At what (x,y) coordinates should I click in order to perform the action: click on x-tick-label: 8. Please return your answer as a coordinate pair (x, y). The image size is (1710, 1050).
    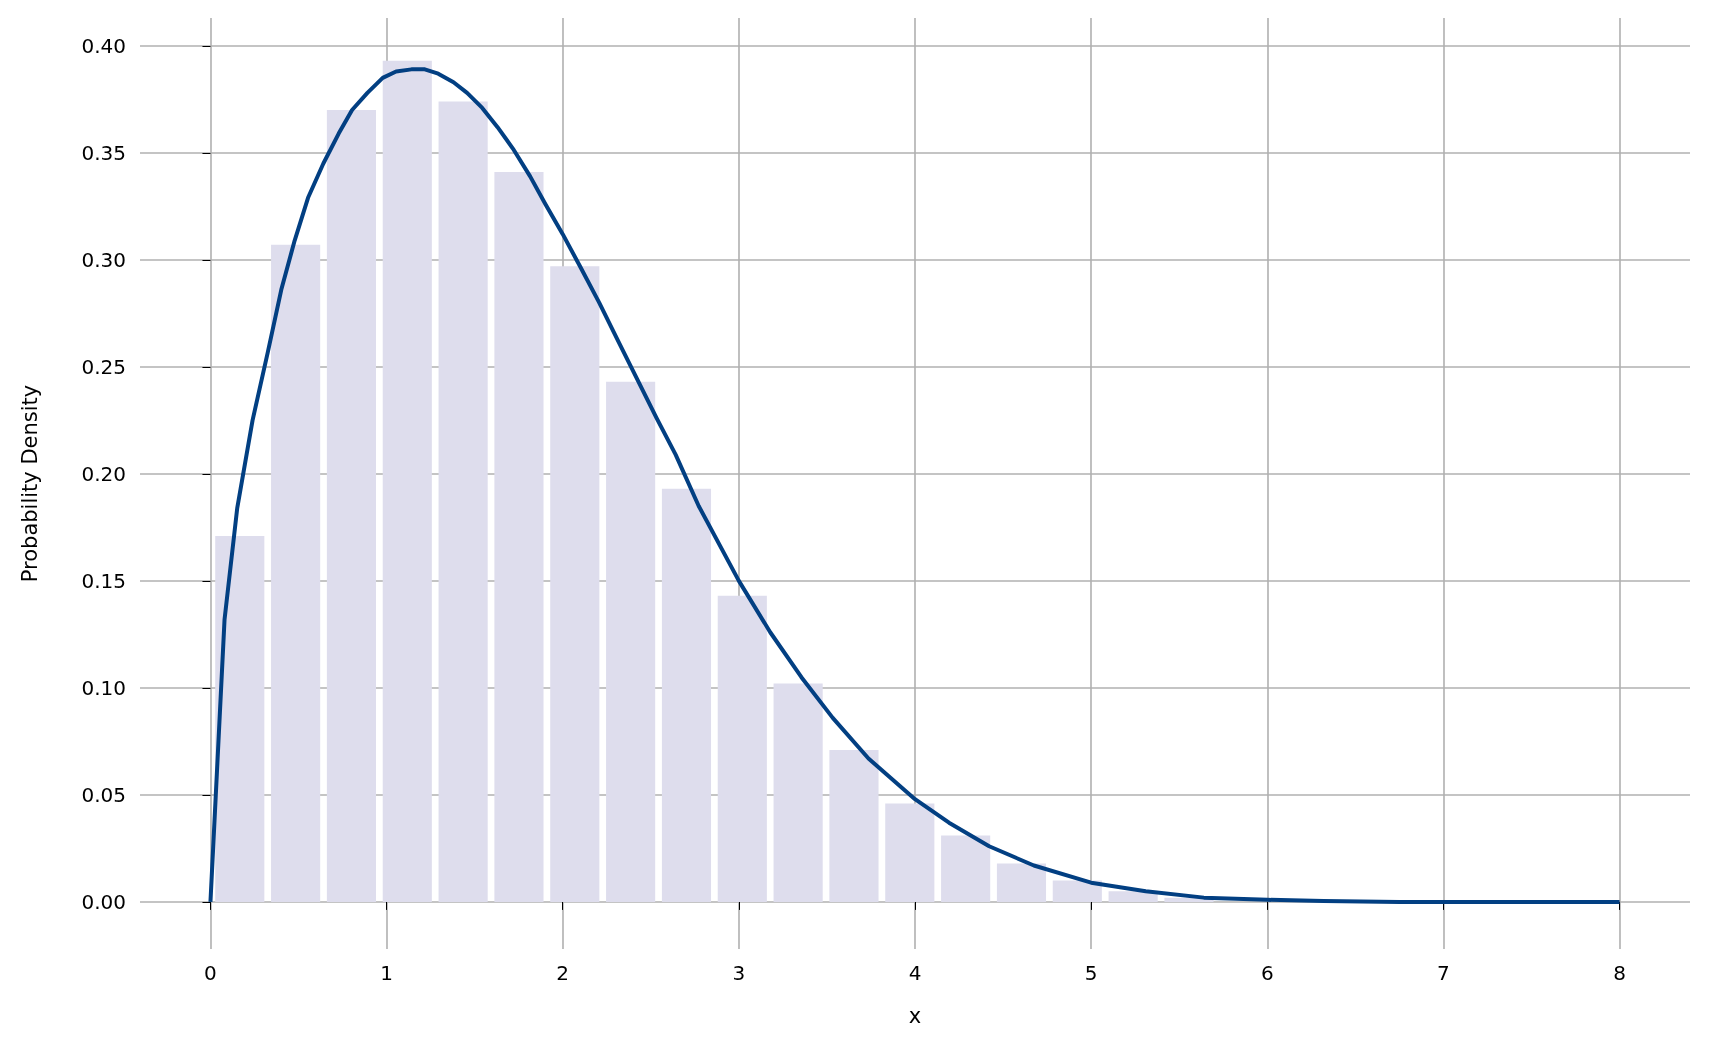
    Looking at the image, I should click on (1619, 973).